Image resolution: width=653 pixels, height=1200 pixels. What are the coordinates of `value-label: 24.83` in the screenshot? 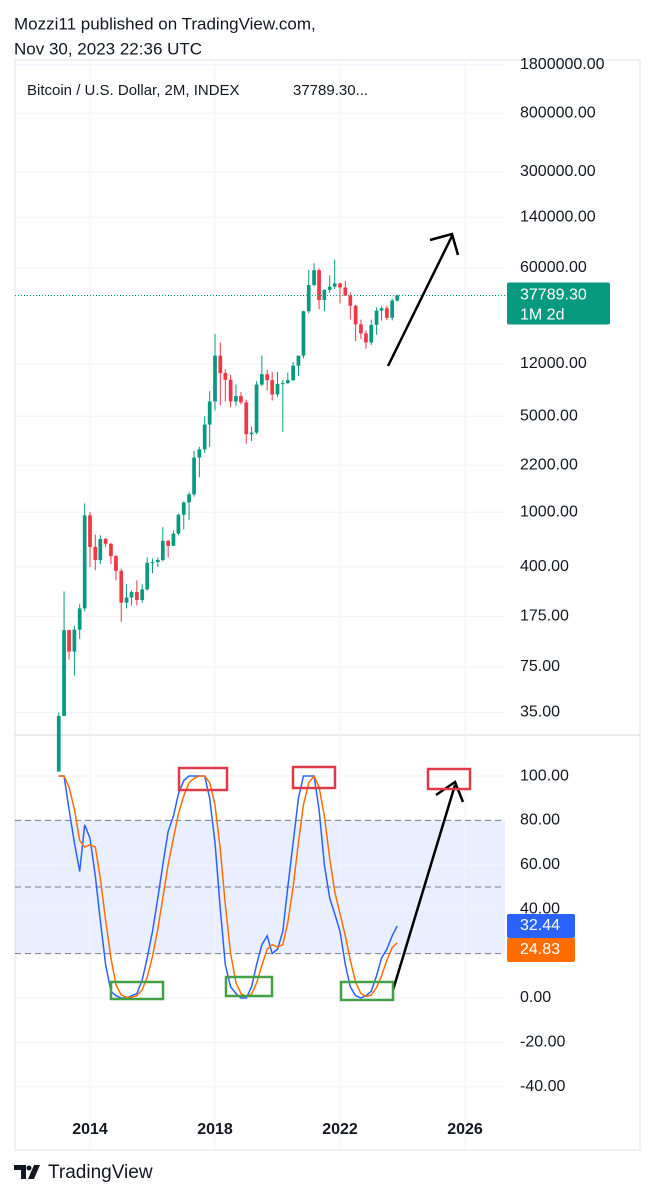 It's located at (540, 949).